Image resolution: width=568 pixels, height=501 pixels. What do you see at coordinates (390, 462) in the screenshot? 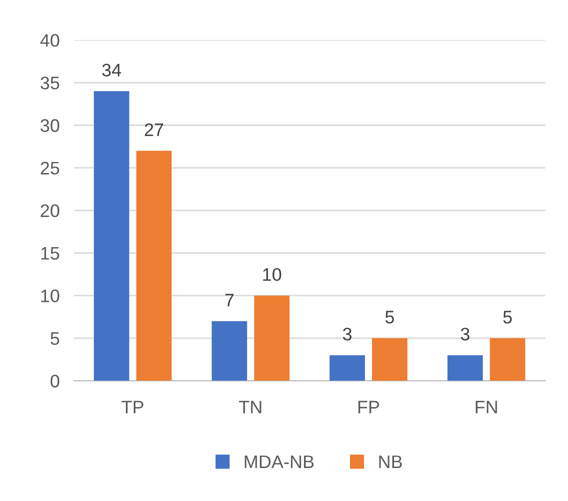
I see `legend-label: NB` at bounding box center [390, 462].